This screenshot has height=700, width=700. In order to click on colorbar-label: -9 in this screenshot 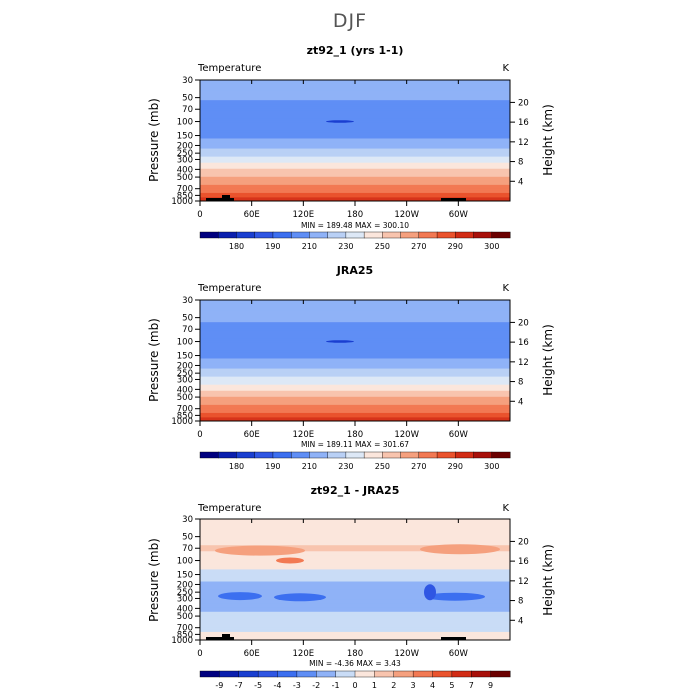, I will do `click(219, 685)`.